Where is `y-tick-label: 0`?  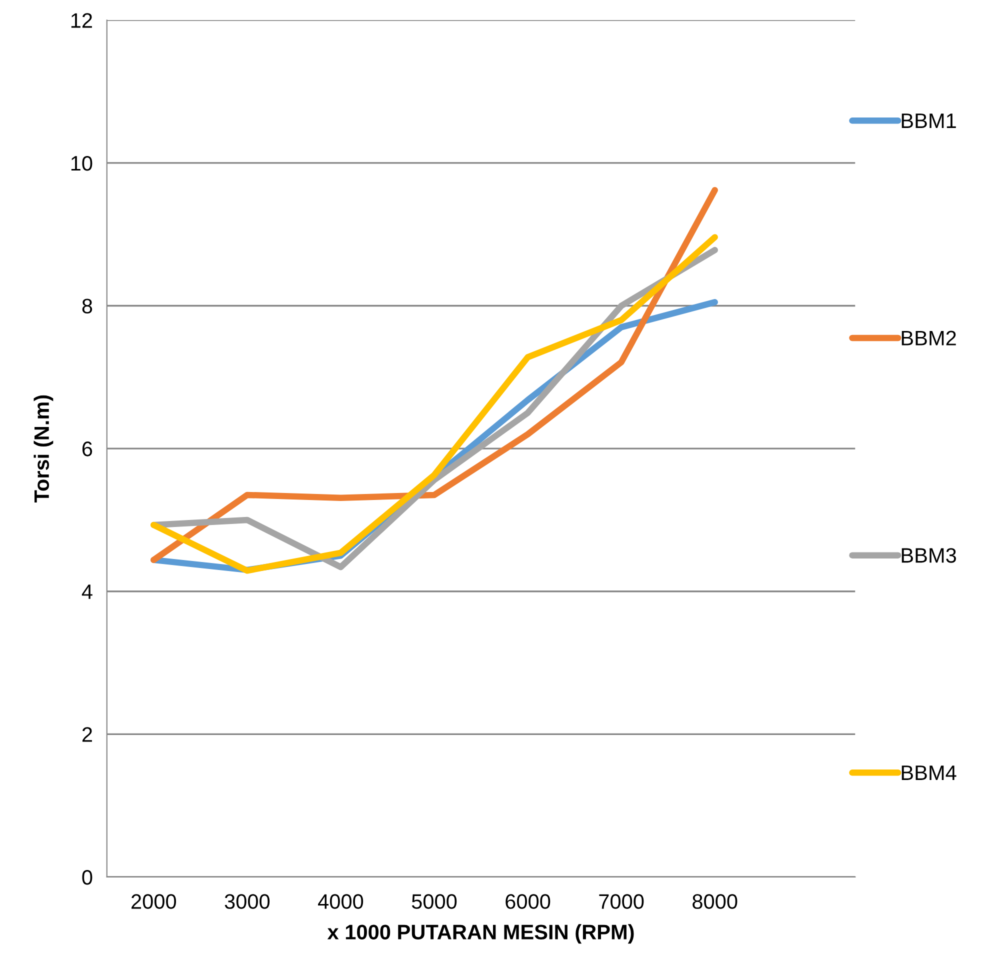
y-tick-label: 0 is located at coordinates (87, 877).